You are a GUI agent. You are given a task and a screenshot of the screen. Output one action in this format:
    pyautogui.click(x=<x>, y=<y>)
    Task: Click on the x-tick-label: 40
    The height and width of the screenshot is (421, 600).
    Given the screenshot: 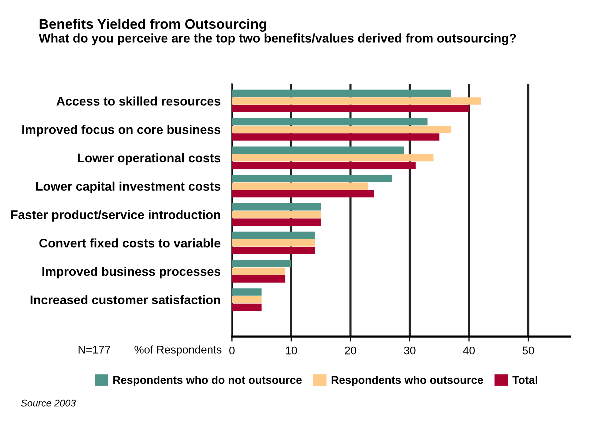 What is the action you would take?
    pyautogui.click(x=469, y=350)
    